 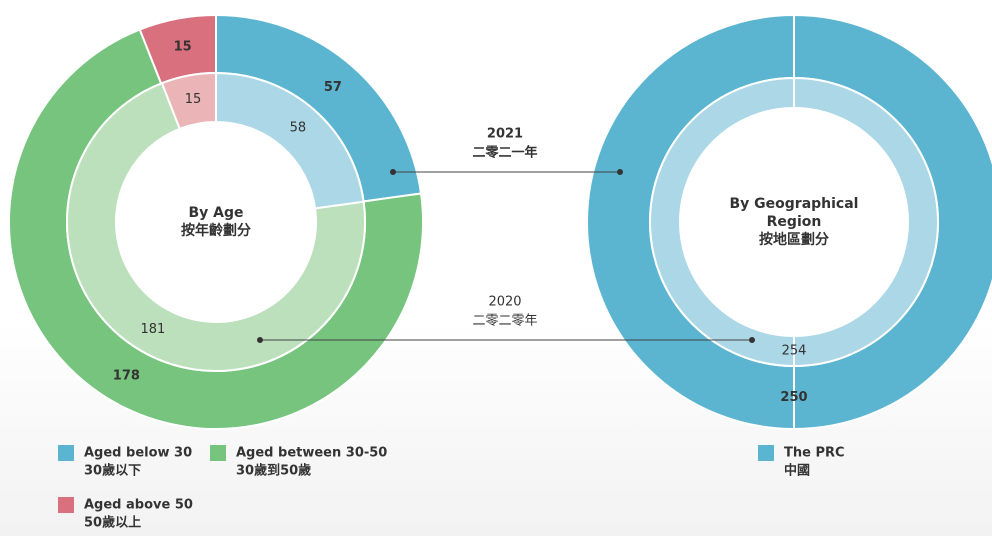 What do you see at coordinates (311, 453) in the screenshot?
I see `legend-label: Aged between 30-50` at bounding box center [311, 453].